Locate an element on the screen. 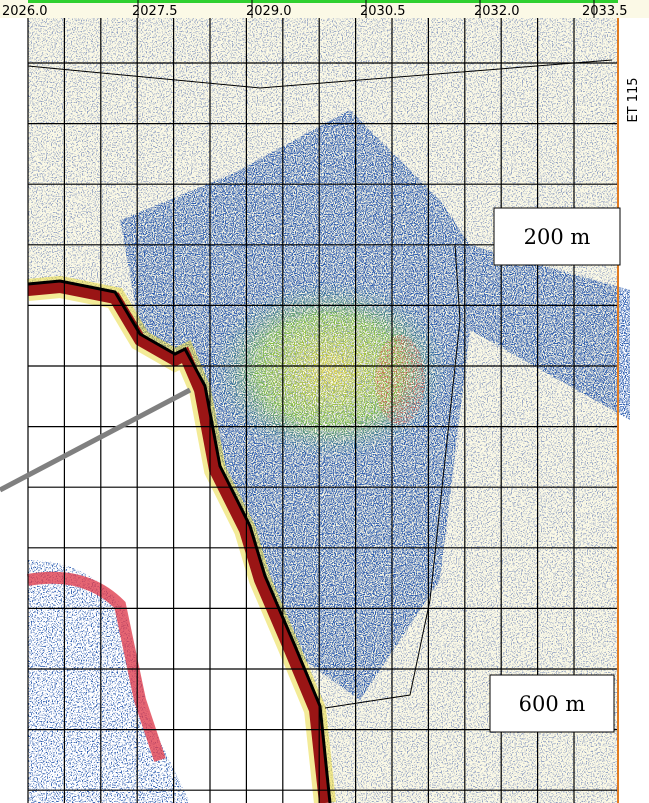 This screenshot has width=649, height=803. axis-ticks: 2026.0 2027.5 2029.0 2030.5 2032.0 2033.5 is located at coordinates (315, 9).